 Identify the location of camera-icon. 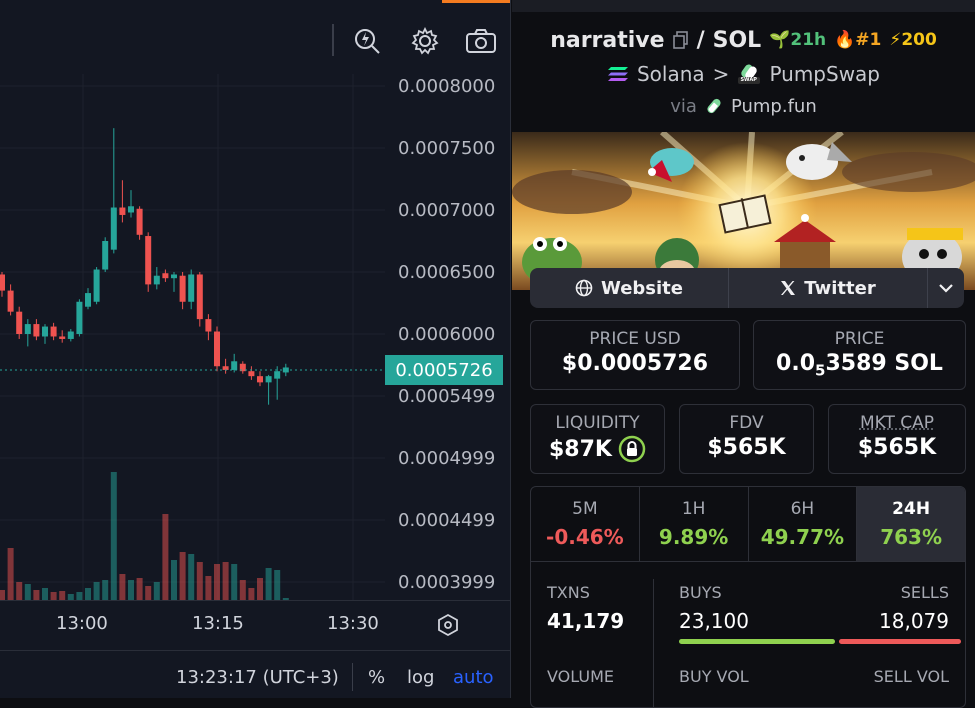
(481, 41).